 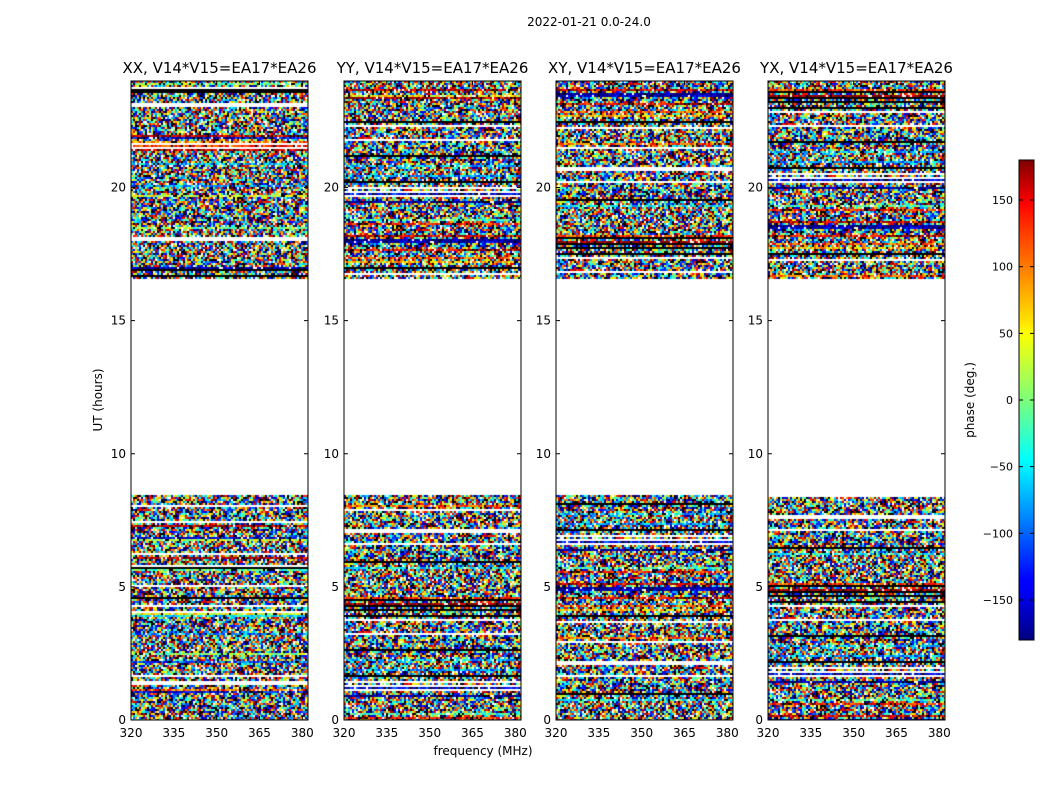 I want to click on panel-title: YX, V14*V15=EA17*EA26, so click(x=856, y=68).